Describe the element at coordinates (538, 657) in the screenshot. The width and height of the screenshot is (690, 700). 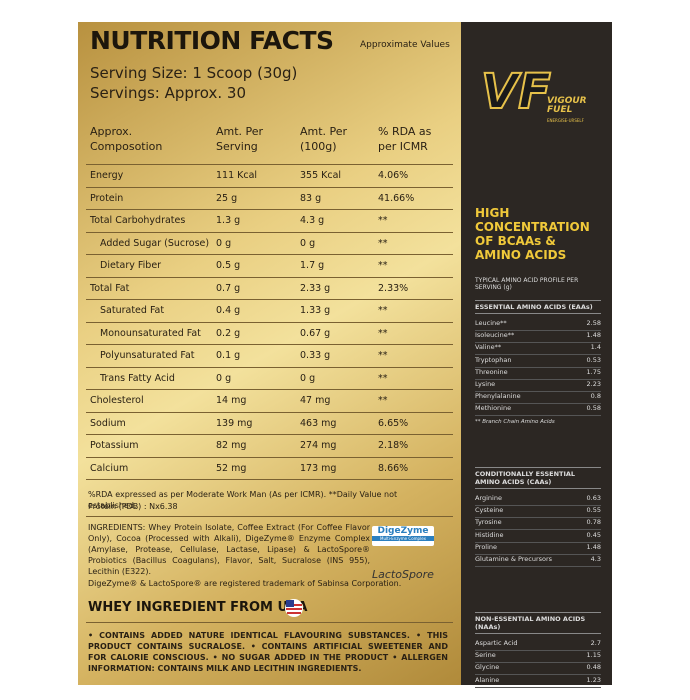
I see `amino-row: Serine 1.15` at that location.